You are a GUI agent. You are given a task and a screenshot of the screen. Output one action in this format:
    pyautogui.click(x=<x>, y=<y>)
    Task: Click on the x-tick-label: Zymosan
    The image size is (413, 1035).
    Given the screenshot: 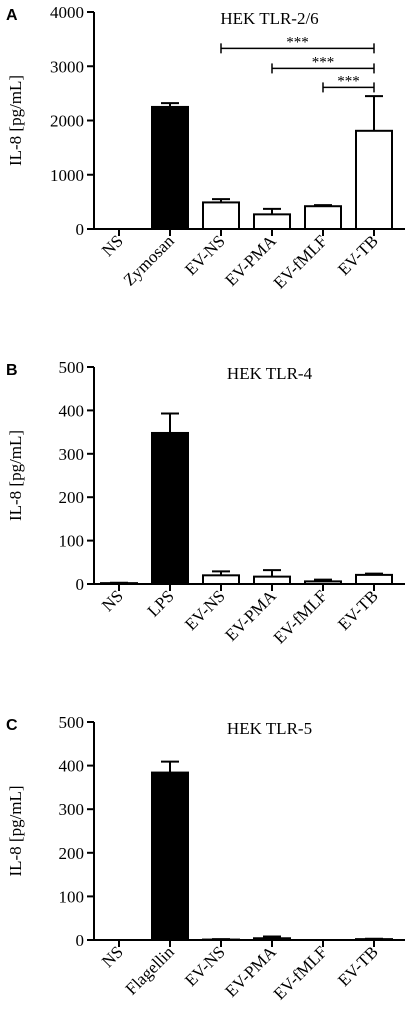 What is the action you would take?
    pyautogui.click(x=149, y=260)
    